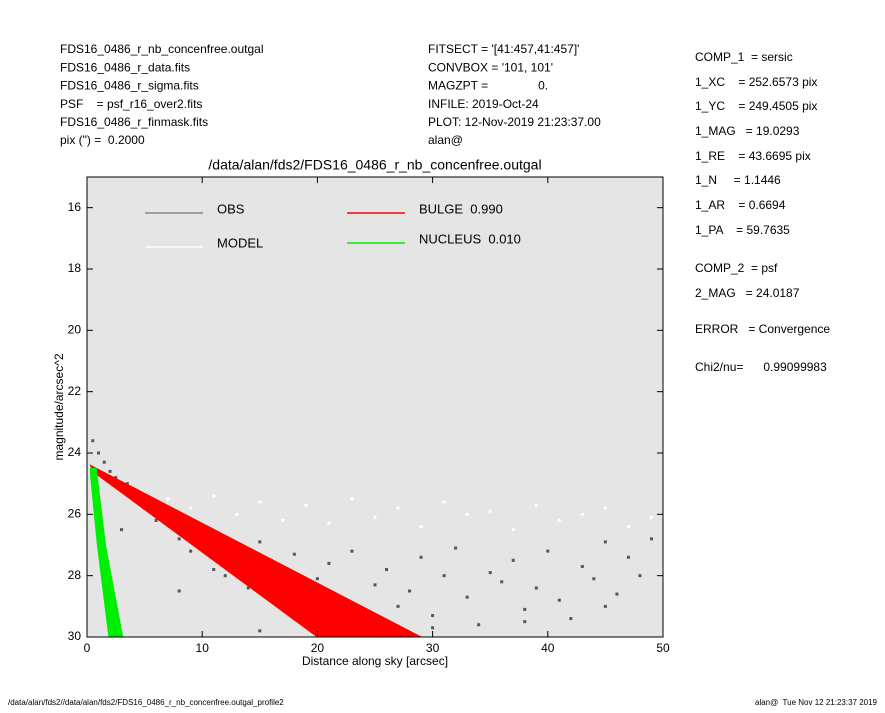  What do you see at coordinates (125, 67) in the screenshot?
I see `header-left-line: FDS16_0486_r_data.fits` at bounding box center [125, 67].